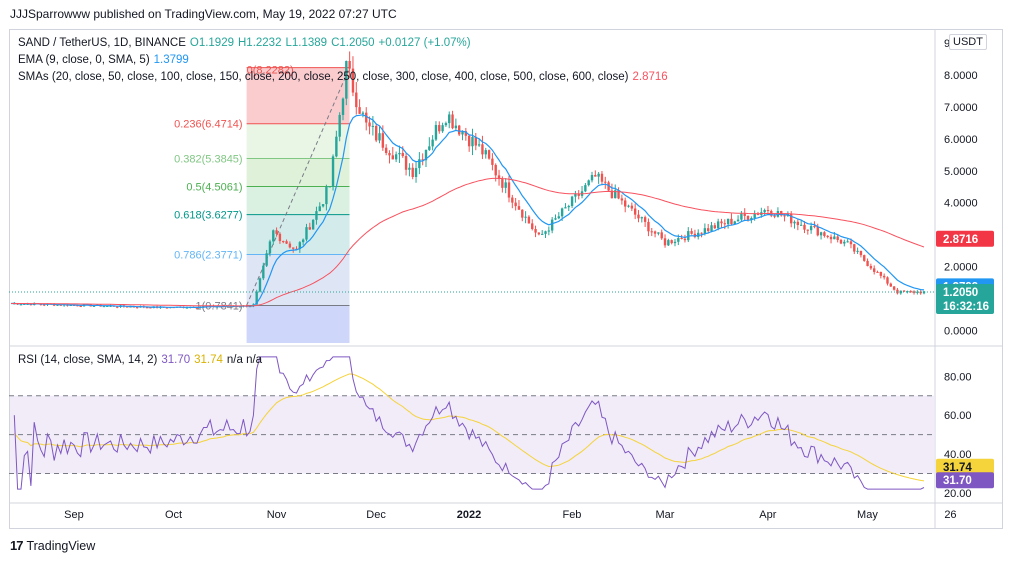 The height and width of the screenshot is (563, 1012). What do you see at coordinates (961, 76) in the screenshot?
I see `price-tick-label: 8.0000` at bounding box center [961, 76].